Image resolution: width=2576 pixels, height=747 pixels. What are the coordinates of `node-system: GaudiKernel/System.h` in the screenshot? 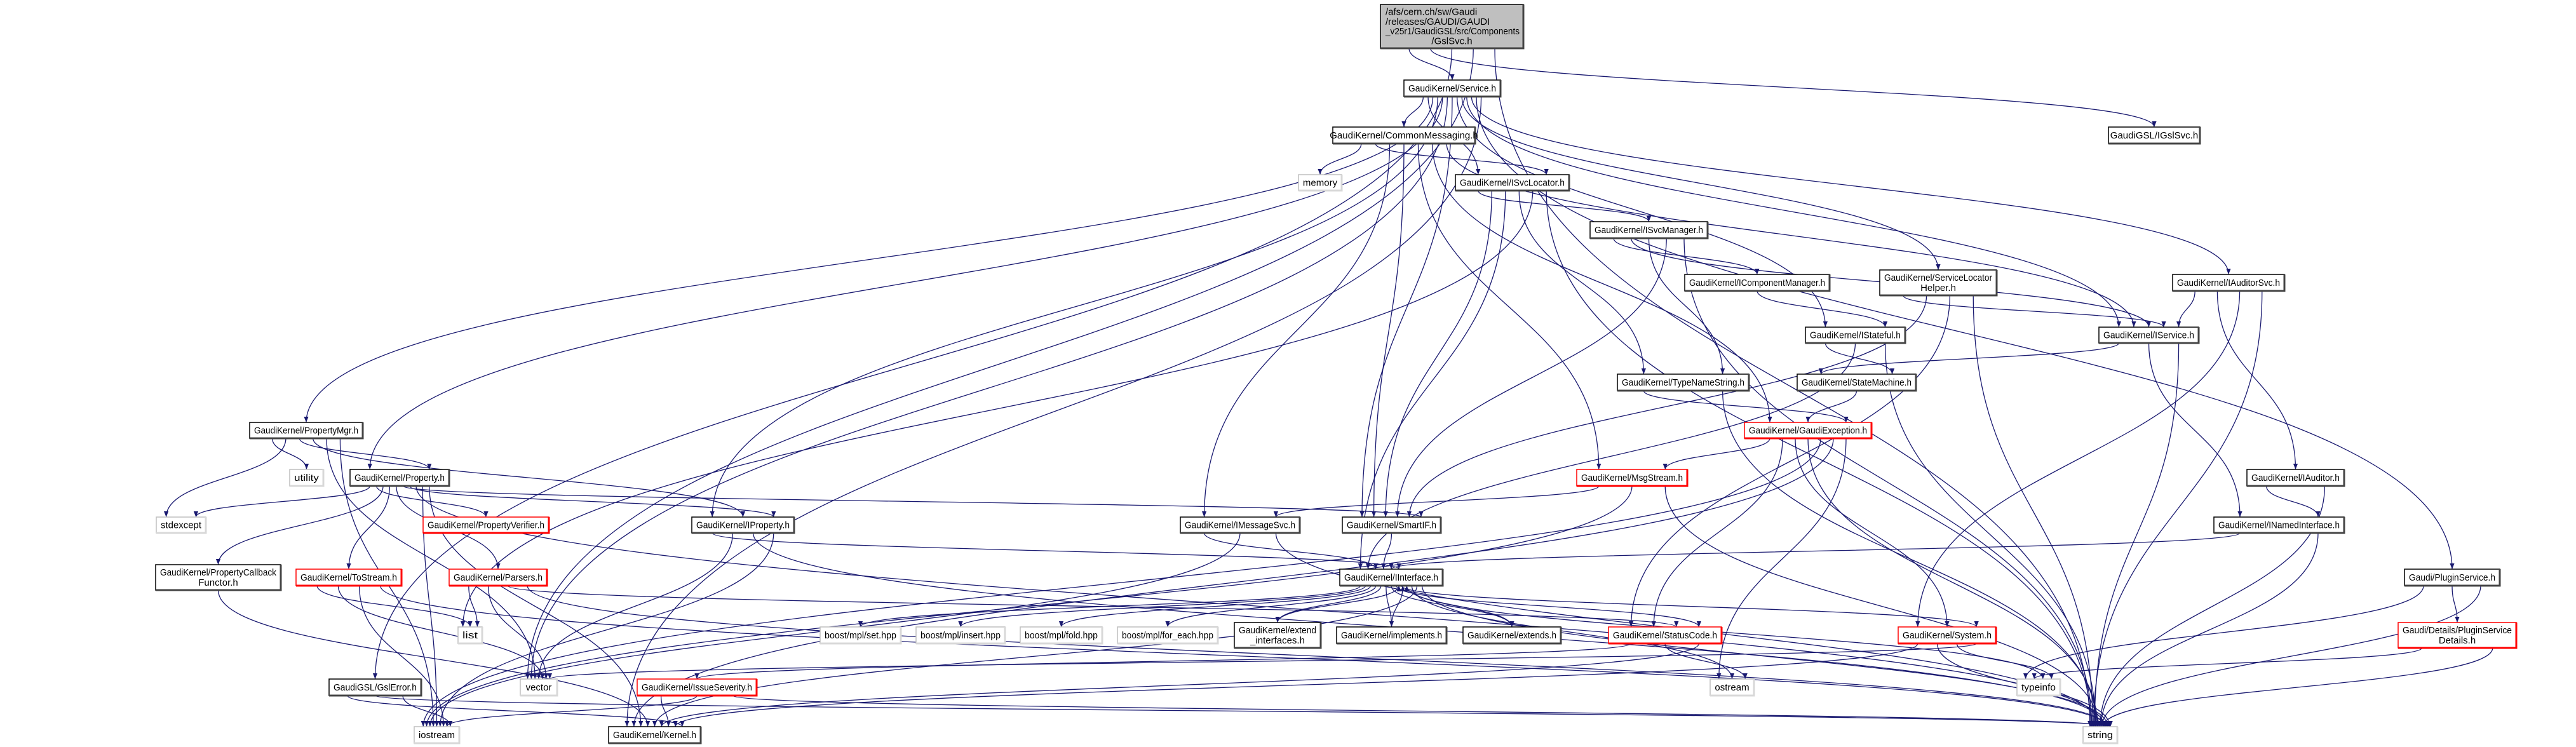 It's located at (1947, 635).